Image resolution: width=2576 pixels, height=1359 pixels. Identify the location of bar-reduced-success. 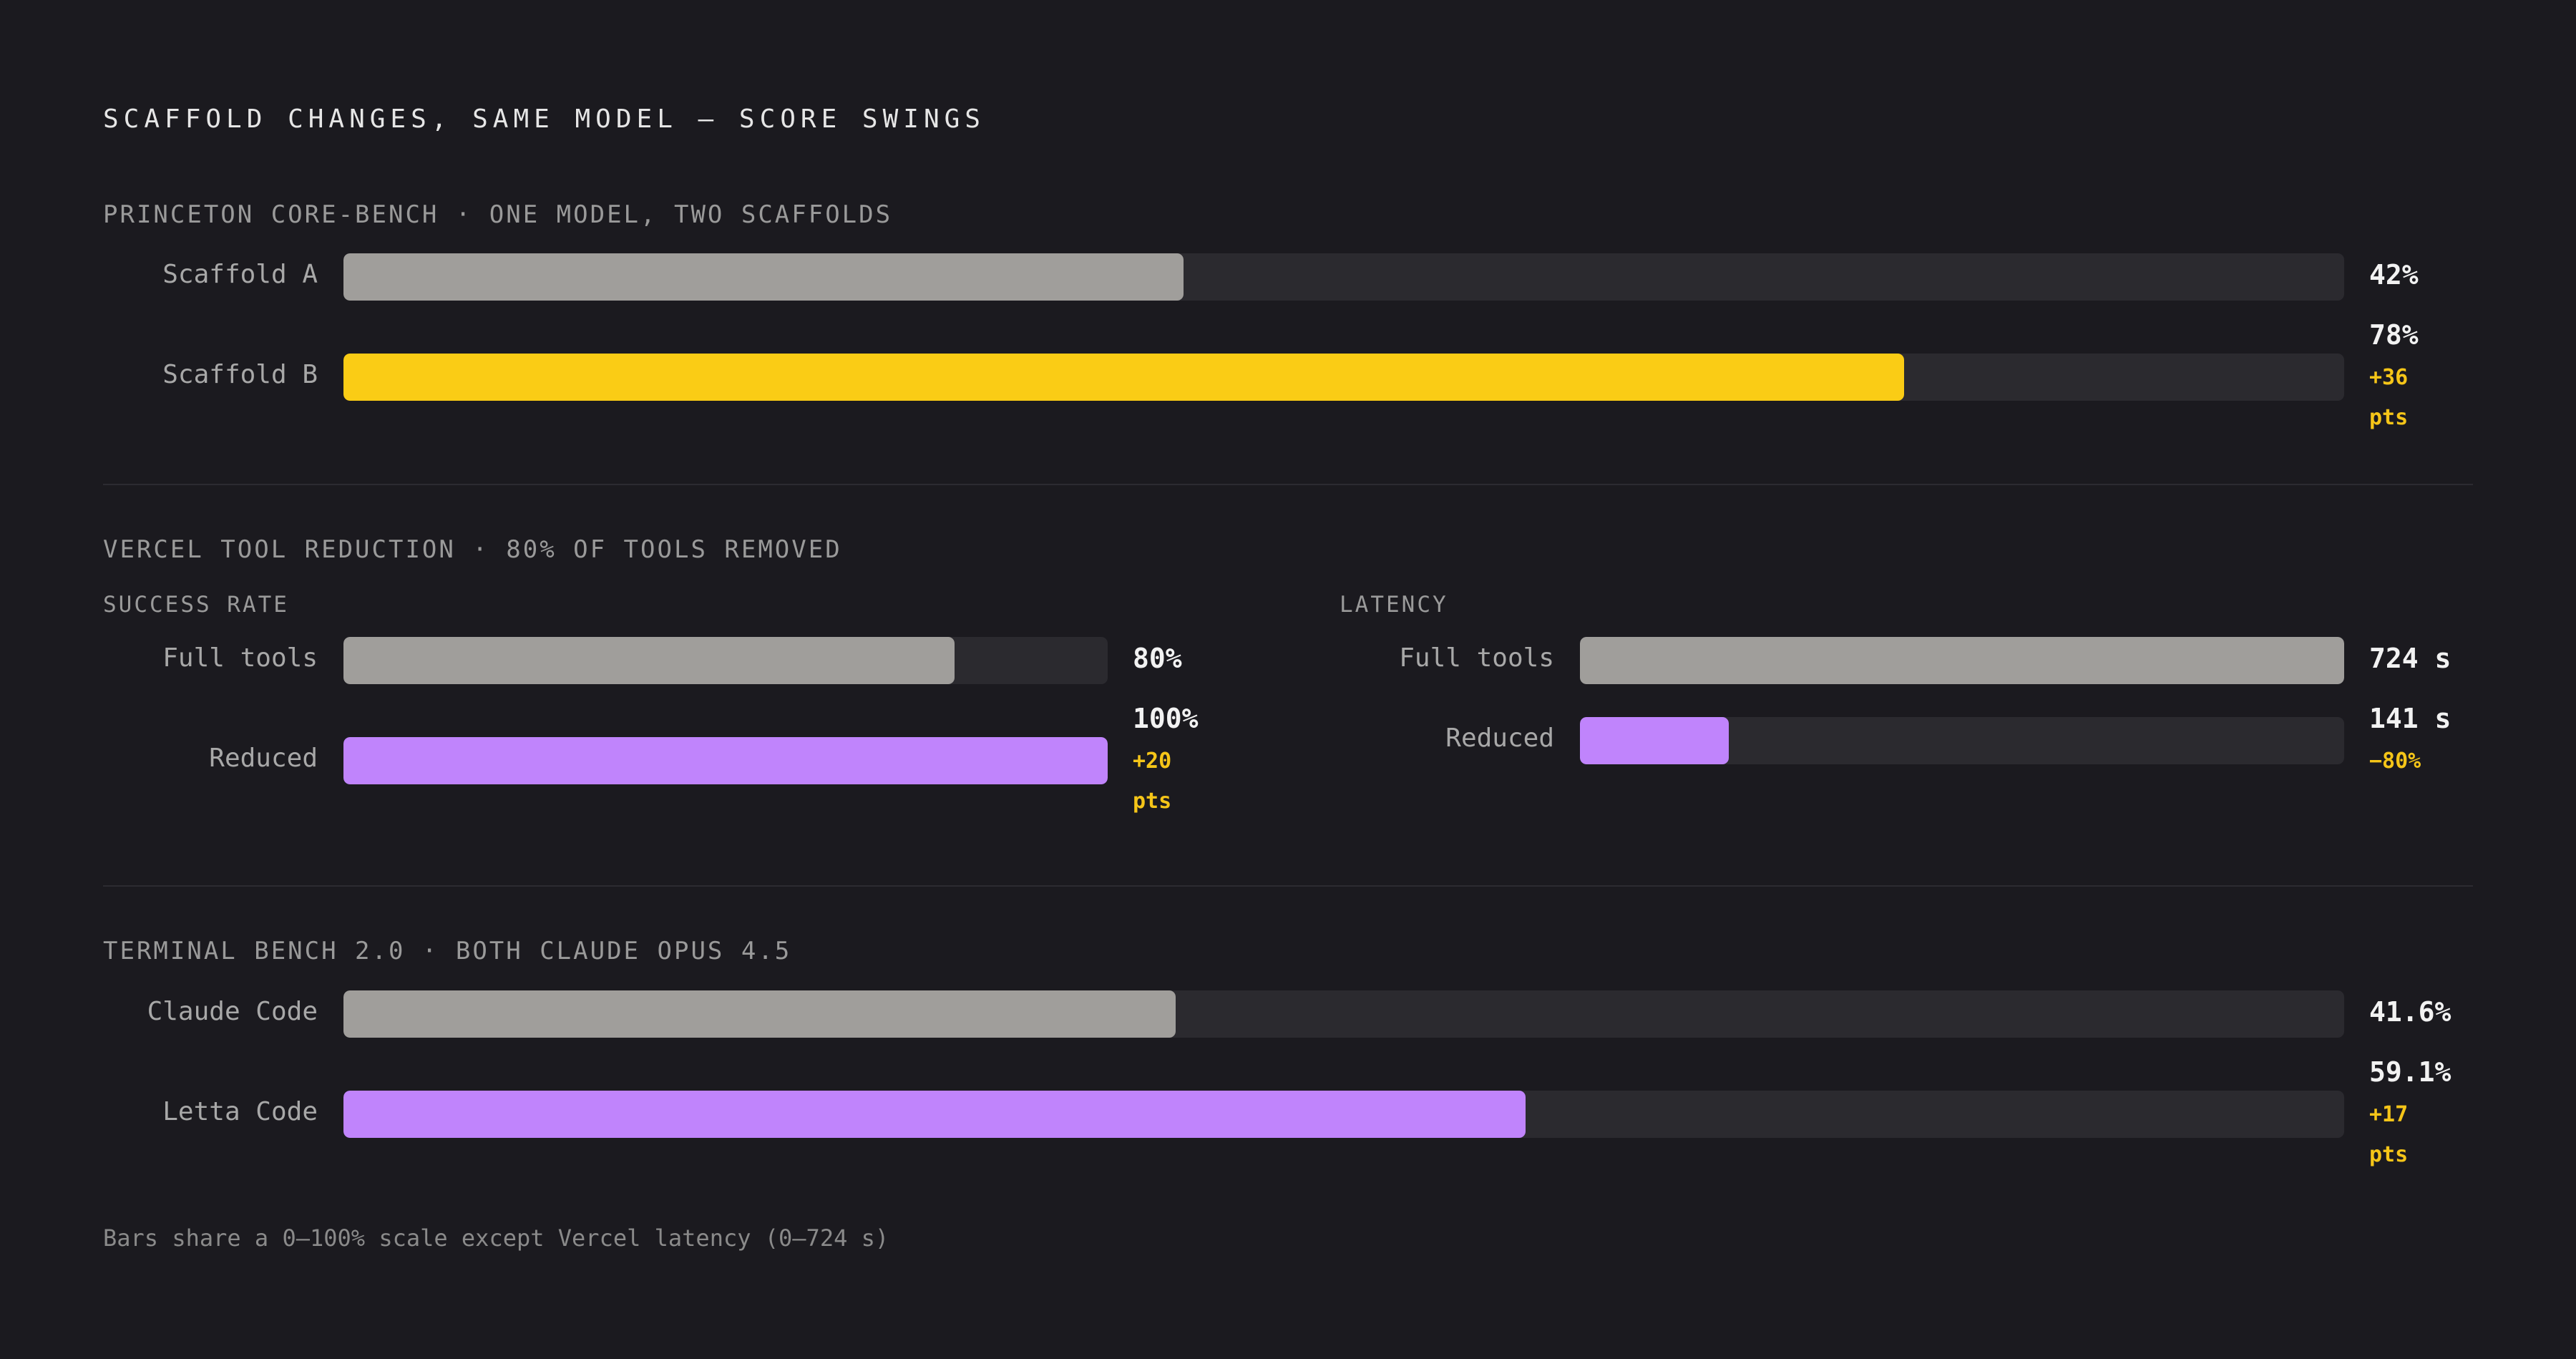
(725, 760).